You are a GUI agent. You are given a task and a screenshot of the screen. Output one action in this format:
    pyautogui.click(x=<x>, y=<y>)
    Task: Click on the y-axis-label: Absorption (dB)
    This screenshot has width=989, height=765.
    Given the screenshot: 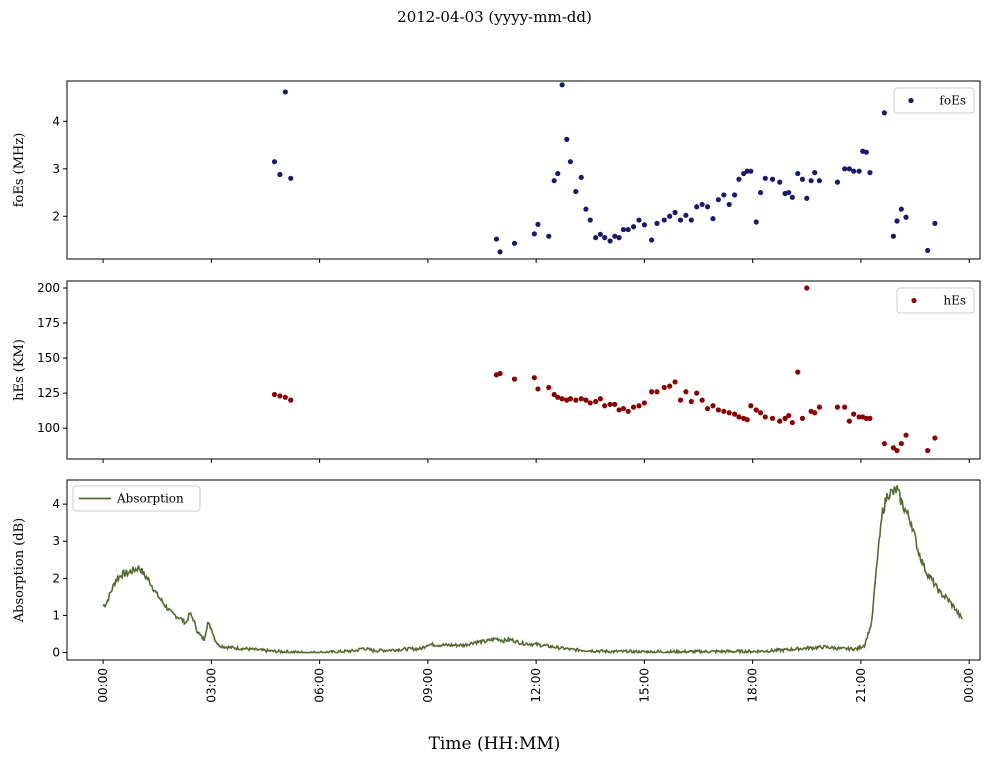 What is the action you would take?
    pyautogui.click(x=19, y=570)
    